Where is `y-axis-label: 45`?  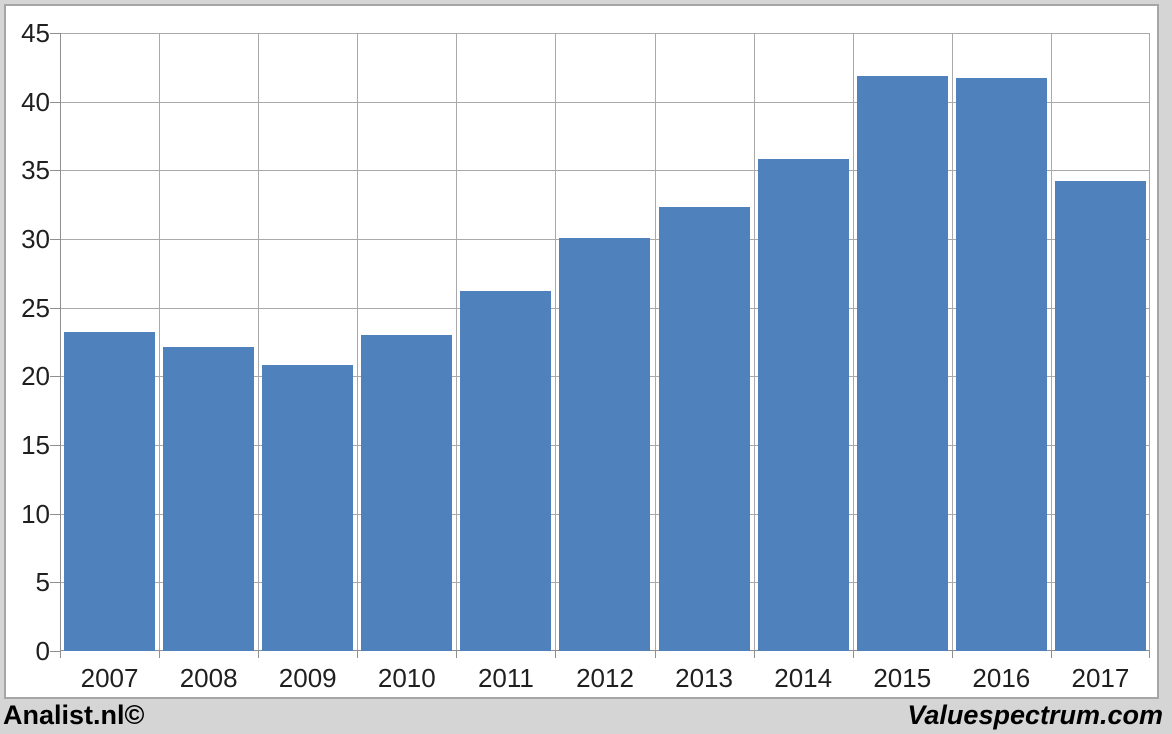
y-axis-label: 45 is located at coordinates (35, 33).